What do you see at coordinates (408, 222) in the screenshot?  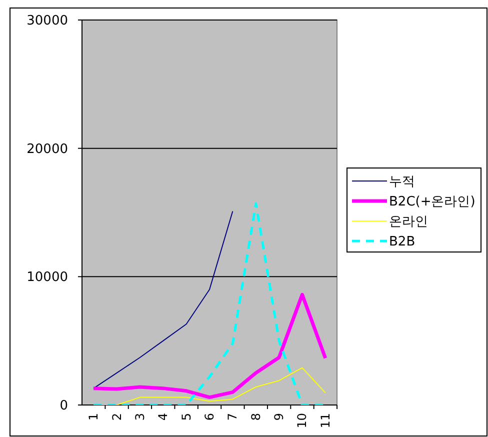 I see `legend-label: 온라인` at bounding box center [408, 222].